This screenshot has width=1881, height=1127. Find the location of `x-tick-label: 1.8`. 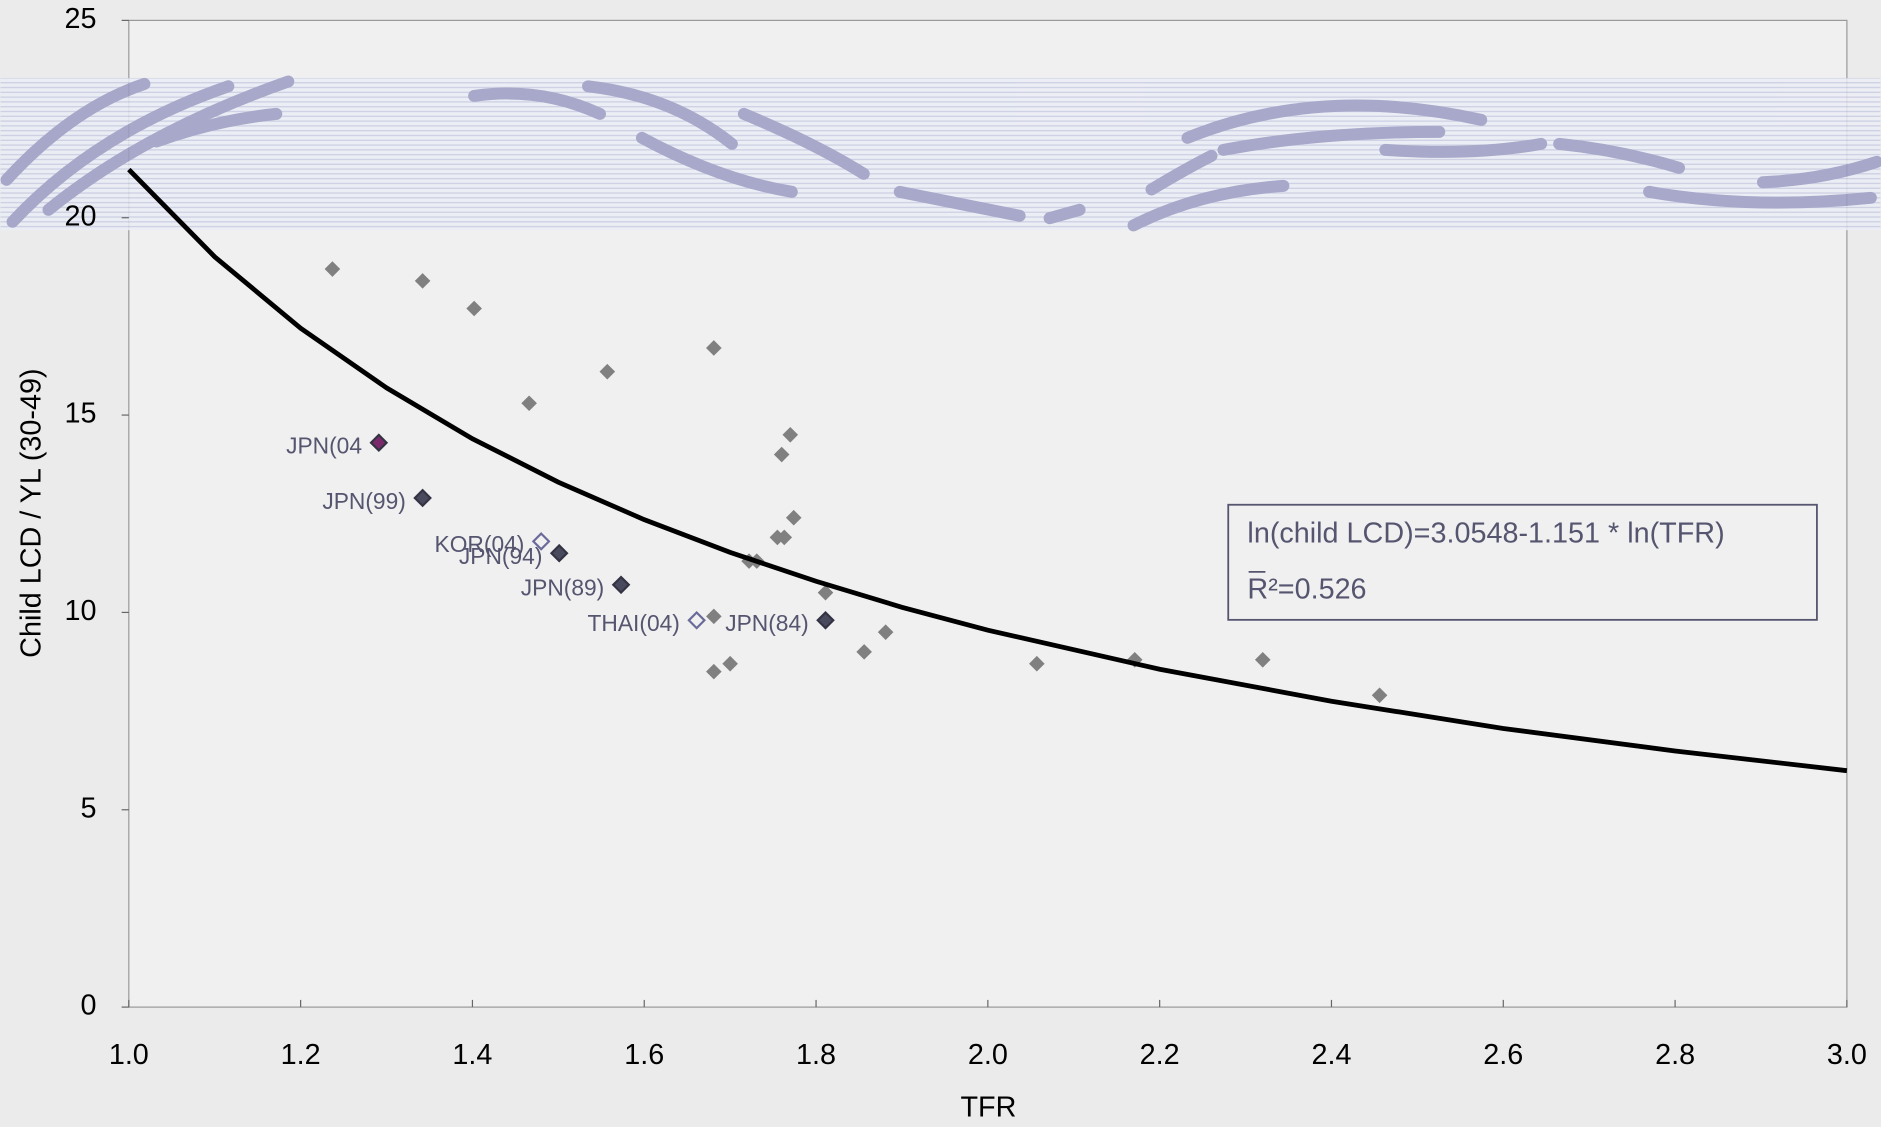

x-tick-label: 1.8 is located at coordinates (816, 1055).